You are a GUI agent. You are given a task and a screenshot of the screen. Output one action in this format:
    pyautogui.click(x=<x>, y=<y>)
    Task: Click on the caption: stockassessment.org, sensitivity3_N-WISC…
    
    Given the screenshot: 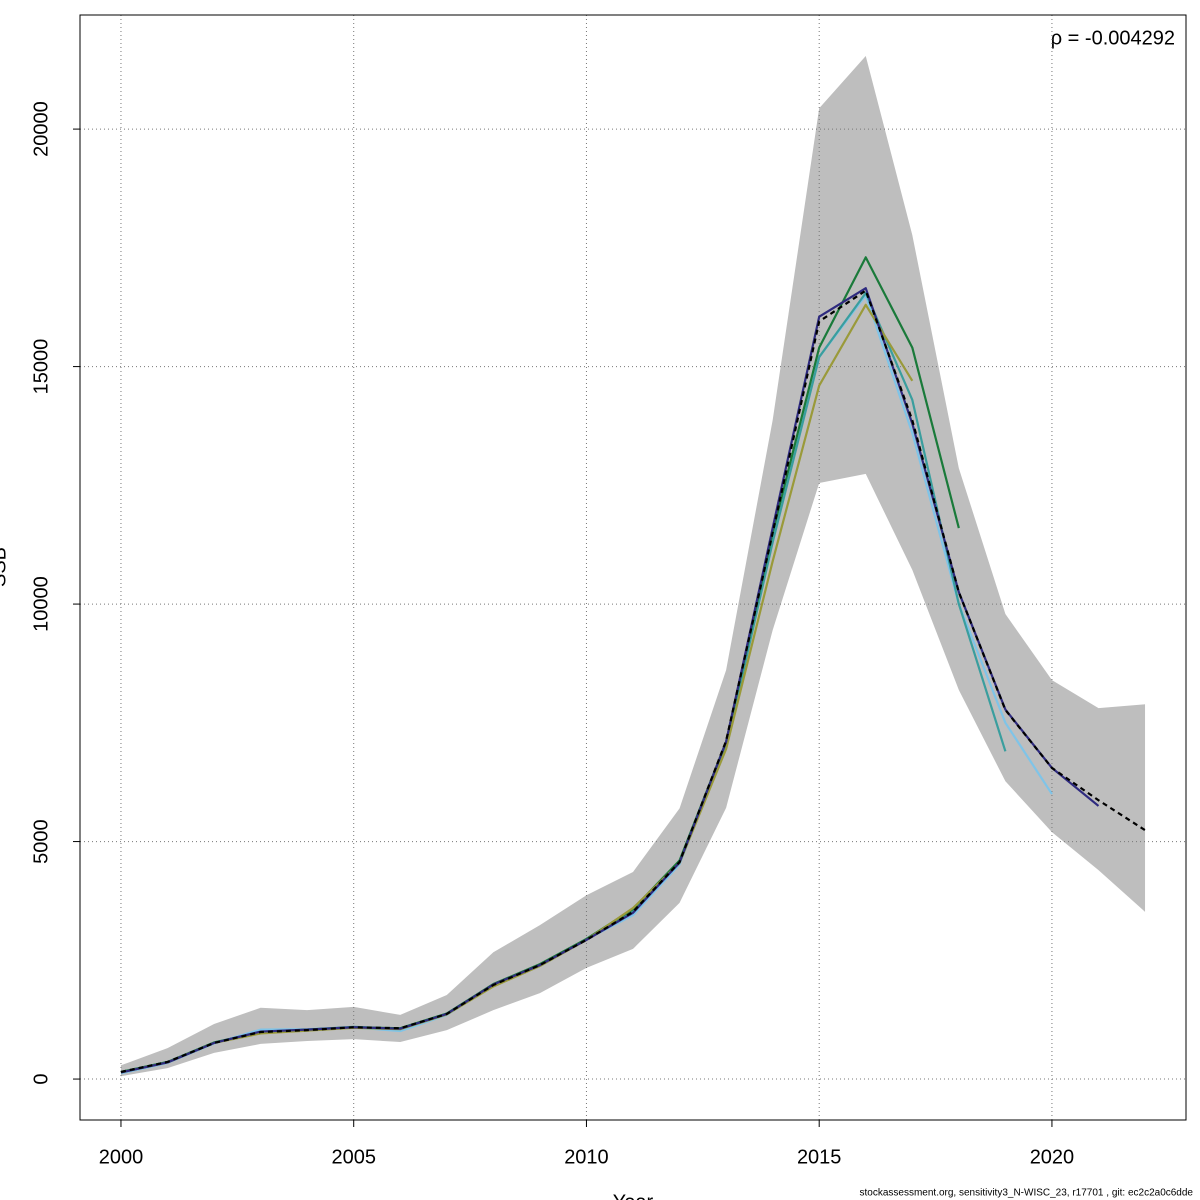 What is the action you would take?
    pyautogui.click(x=1027, y=1193)
    